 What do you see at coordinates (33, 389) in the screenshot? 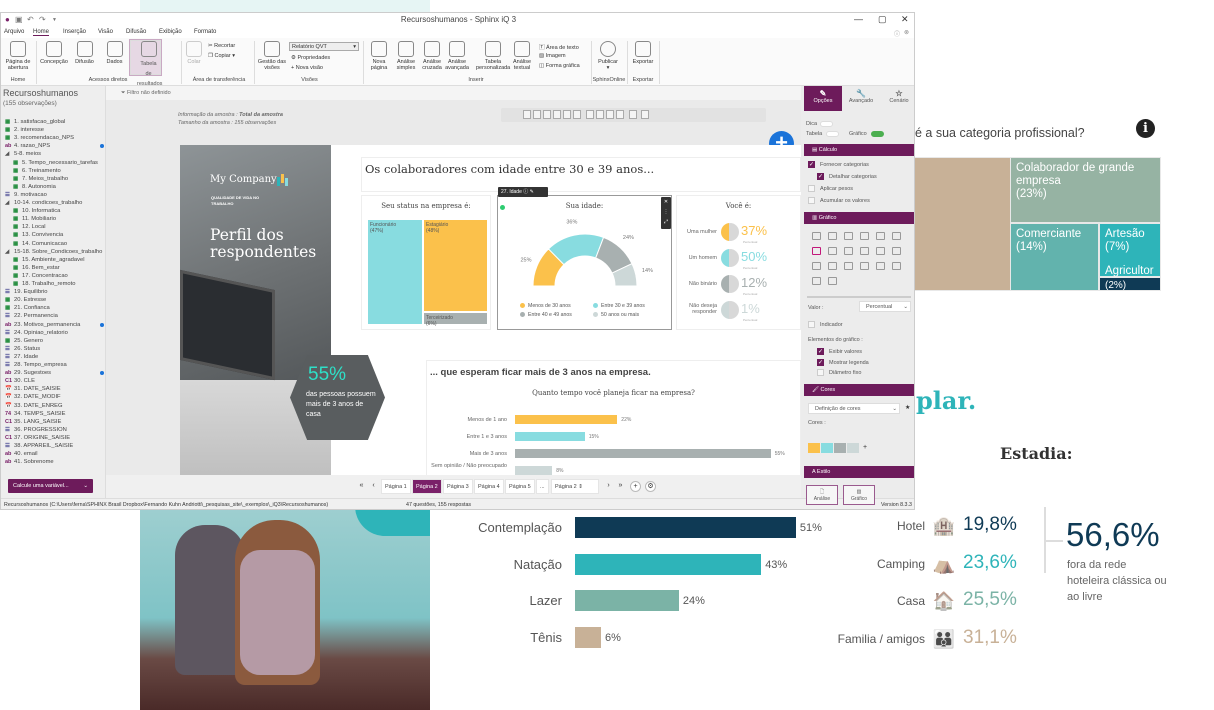
I see `variable-item: 📅 31. DATE_SAISIE` at bounding box center [33, 389].